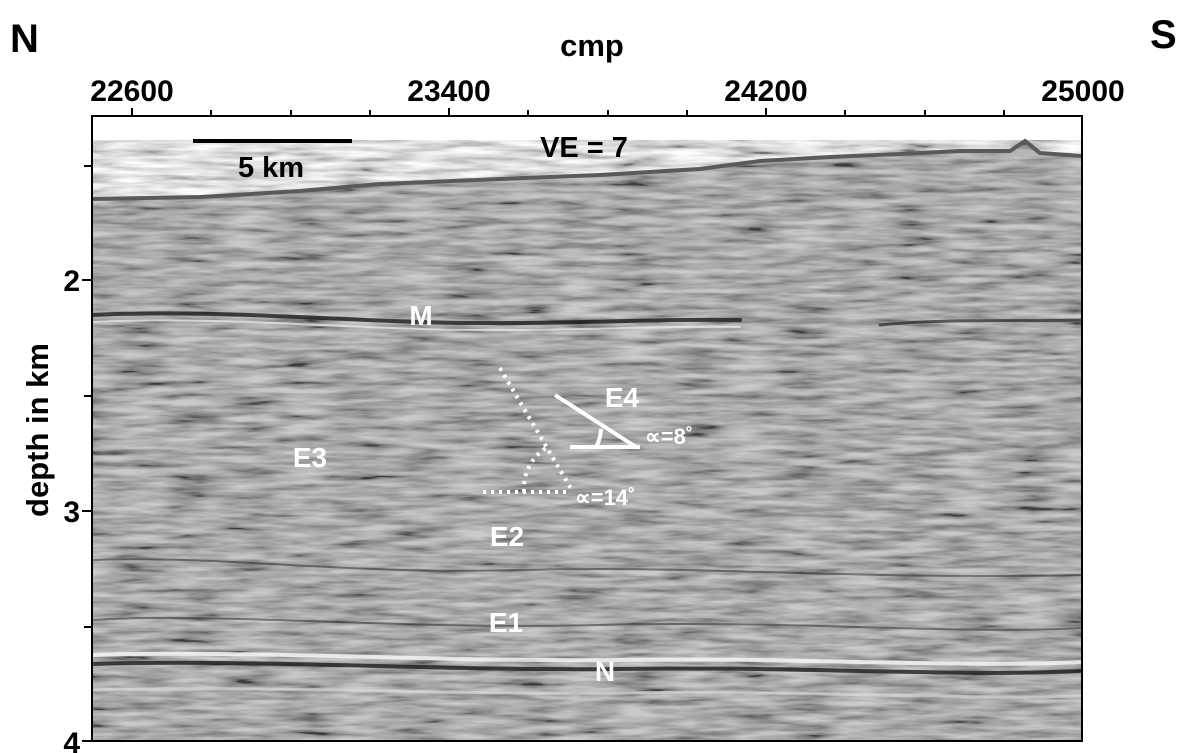  I want to click on vertical-exaggeration-label: VE = 7, so click(584, 148).